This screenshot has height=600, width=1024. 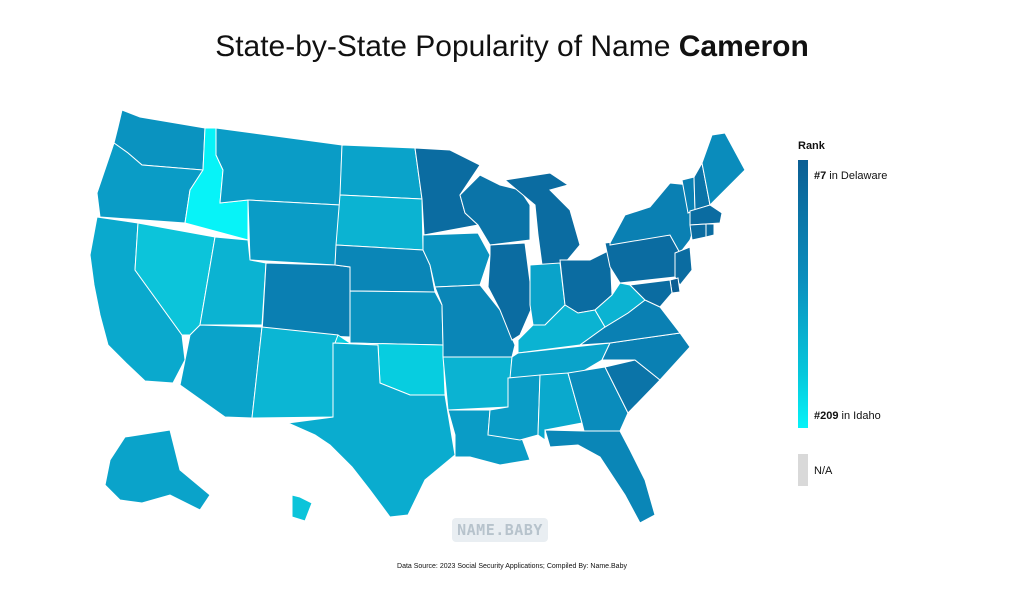 I want to click on state-south-dakota, so click(x=379, y=222).